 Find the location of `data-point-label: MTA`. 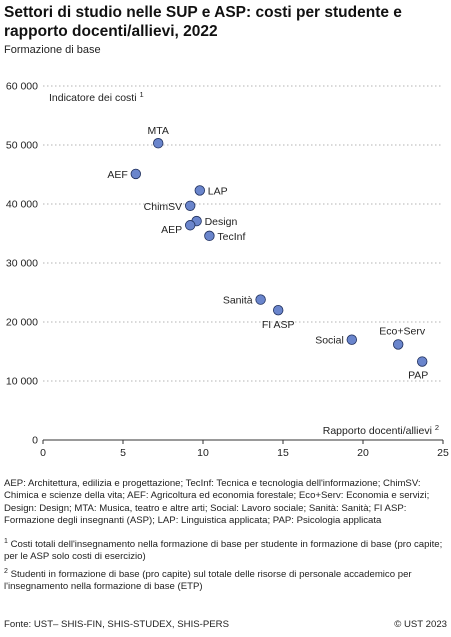

data-point-label: MTA is located at coordinates (158, 131).